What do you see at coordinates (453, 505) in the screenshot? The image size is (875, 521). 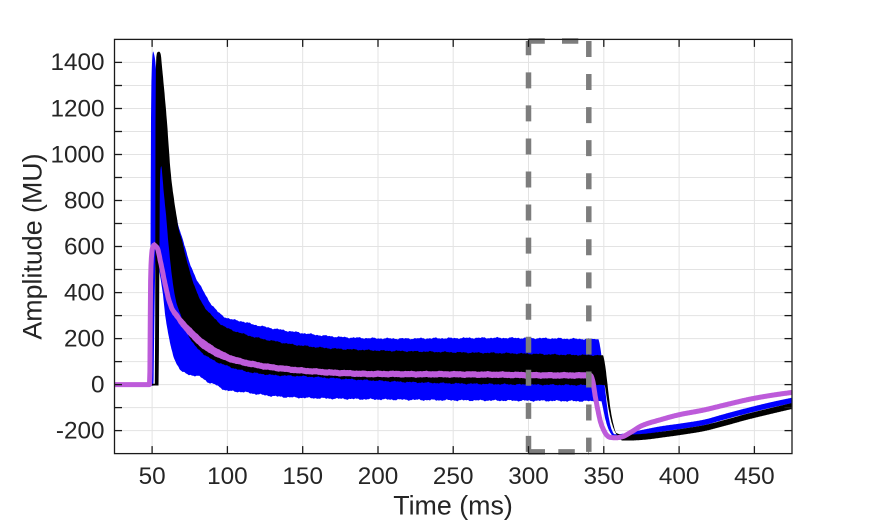 I see `svg-text: Time (ms)` at bounding box center [453, 505].